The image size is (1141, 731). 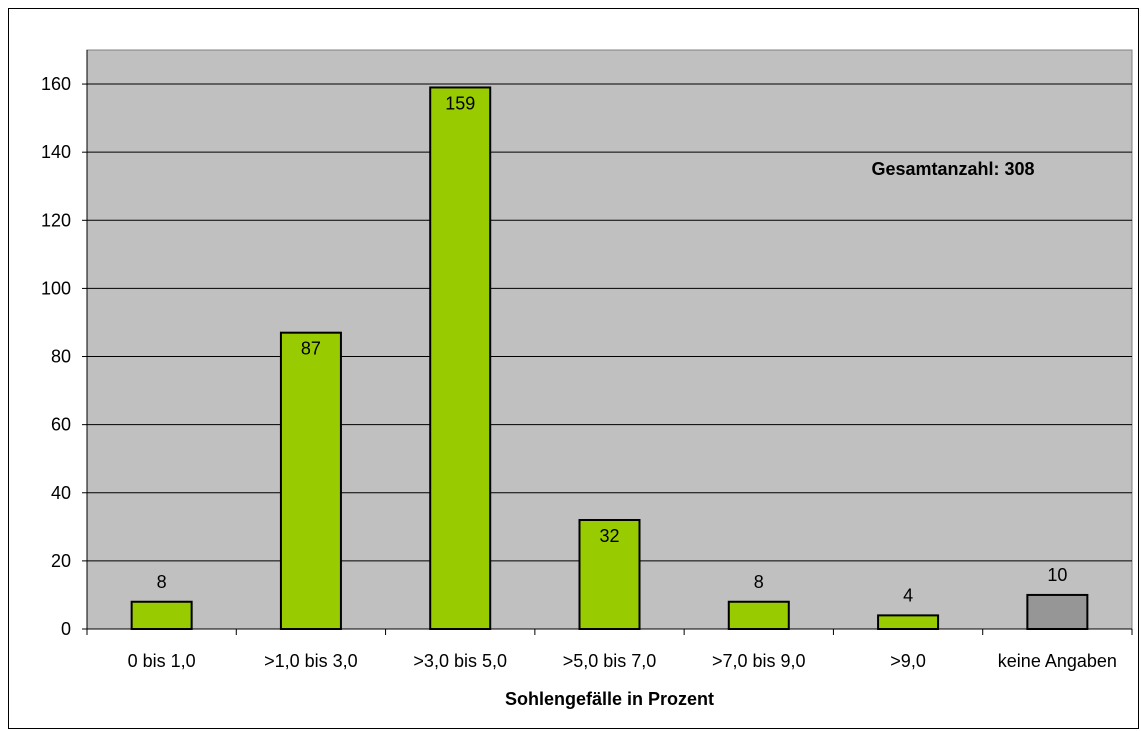 What do you see at coordinates (56, 84) in the screenshot?
I see `y-tick-label: 160` at bounding box center [56, 84].